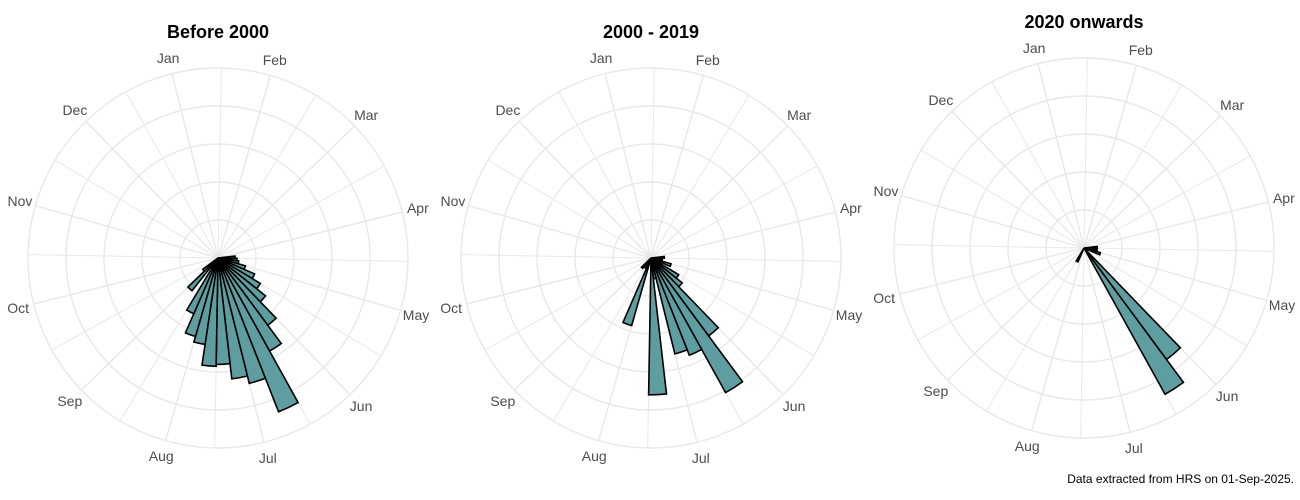 This screenshot has height=500, width=1300. What do you see at coordinates (1083, 22) in the screenshot?
I see `panel-title: 2020 onwards` at bounding box center [1083, 22].